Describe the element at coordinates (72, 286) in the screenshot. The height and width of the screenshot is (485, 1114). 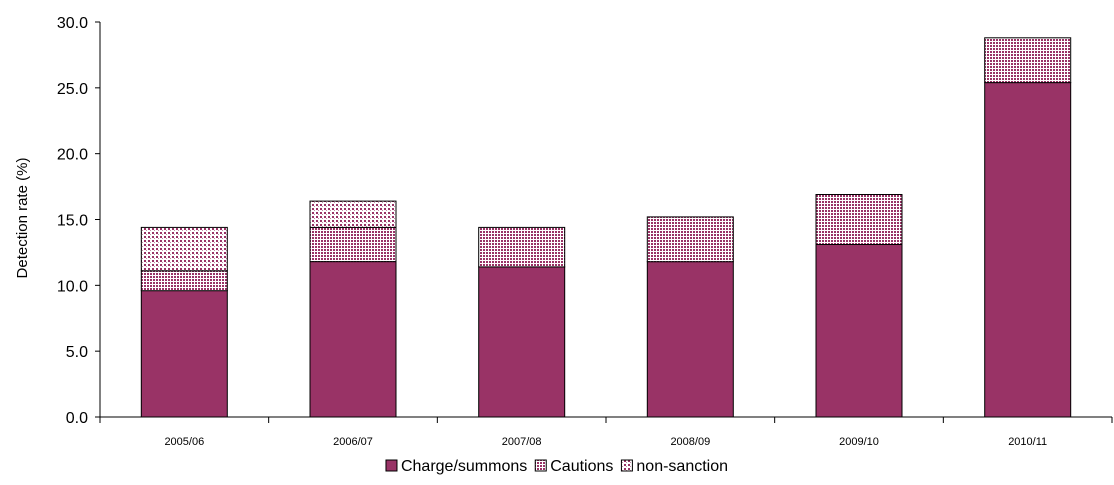
I see `y-tick-label: 10.0` at that location.